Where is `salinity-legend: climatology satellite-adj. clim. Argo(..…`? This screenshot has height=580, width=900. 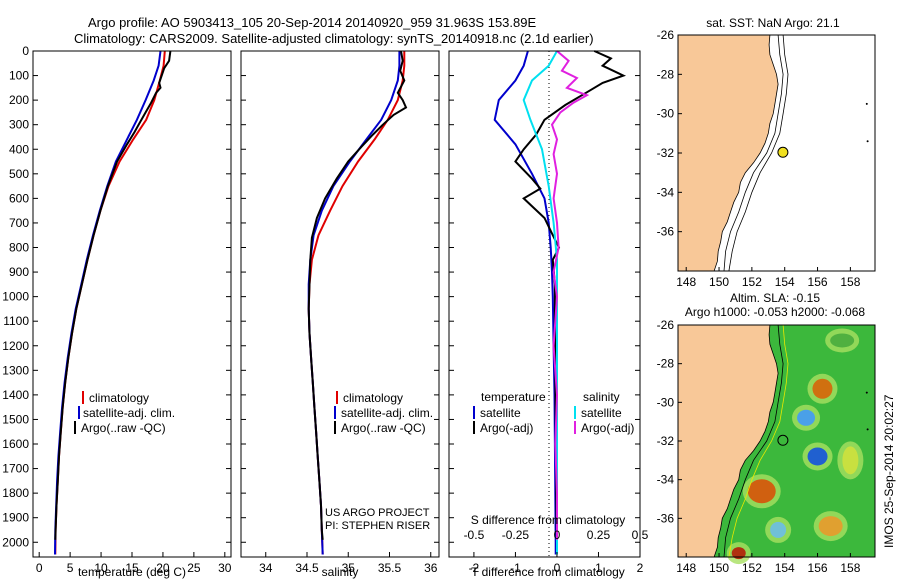
salinity-legend: climatology satellite-adj. clim. Argo(..… is located at coordinates (383, 413).